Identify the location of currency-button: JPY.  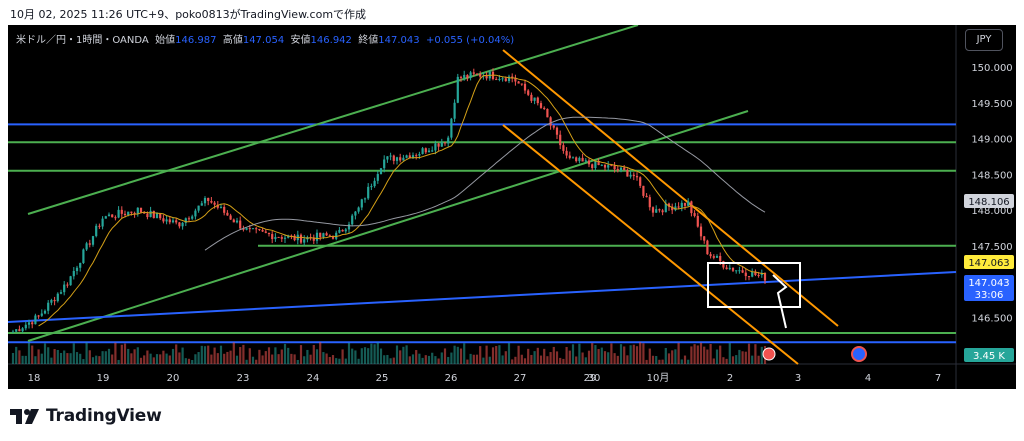
(984, 40).